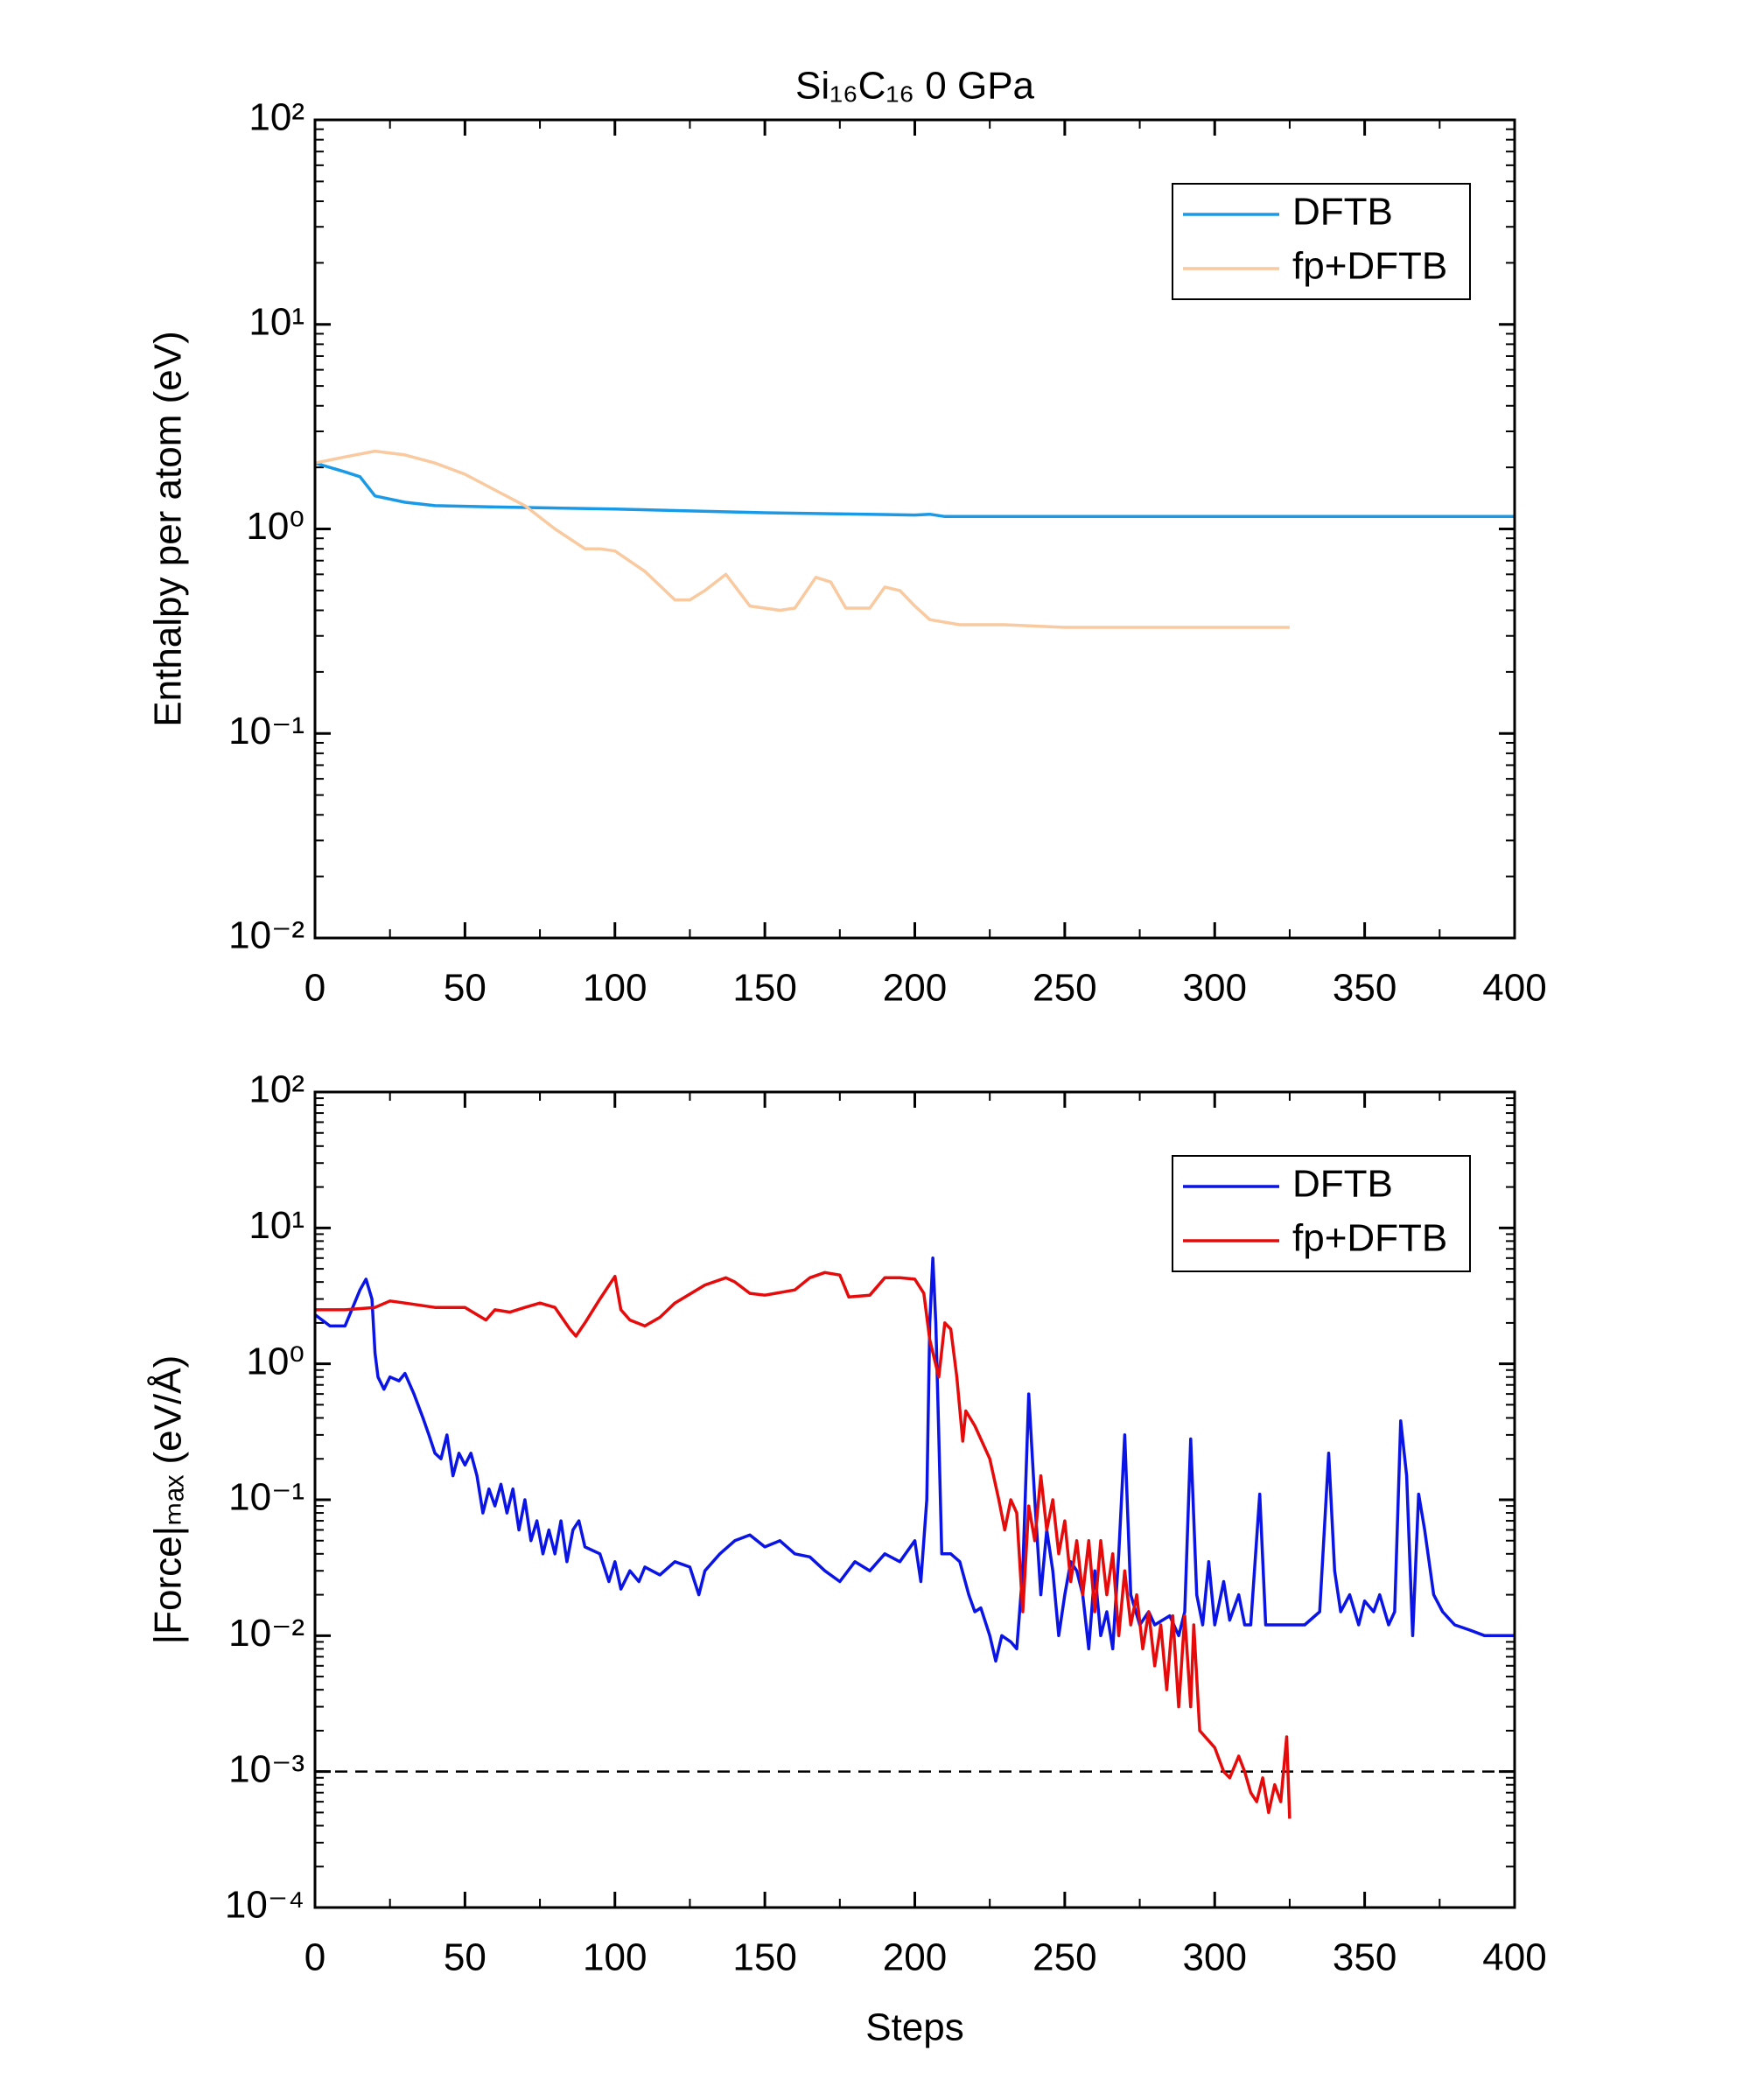  I want to click on y-tick-label: 10⁻⁴, so click(264, 1905).